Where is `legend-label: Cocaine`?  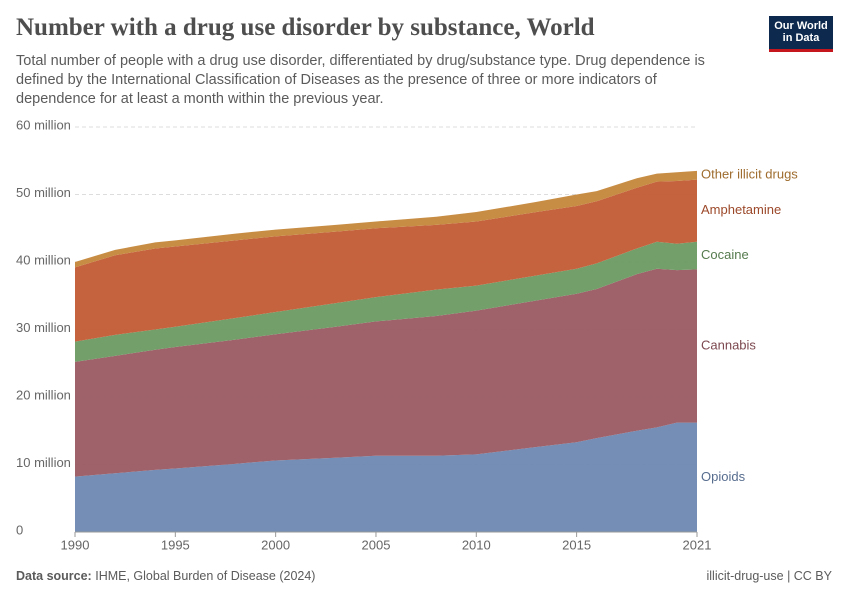 legend-label: Cocaine is located at coordinates (725, 254).